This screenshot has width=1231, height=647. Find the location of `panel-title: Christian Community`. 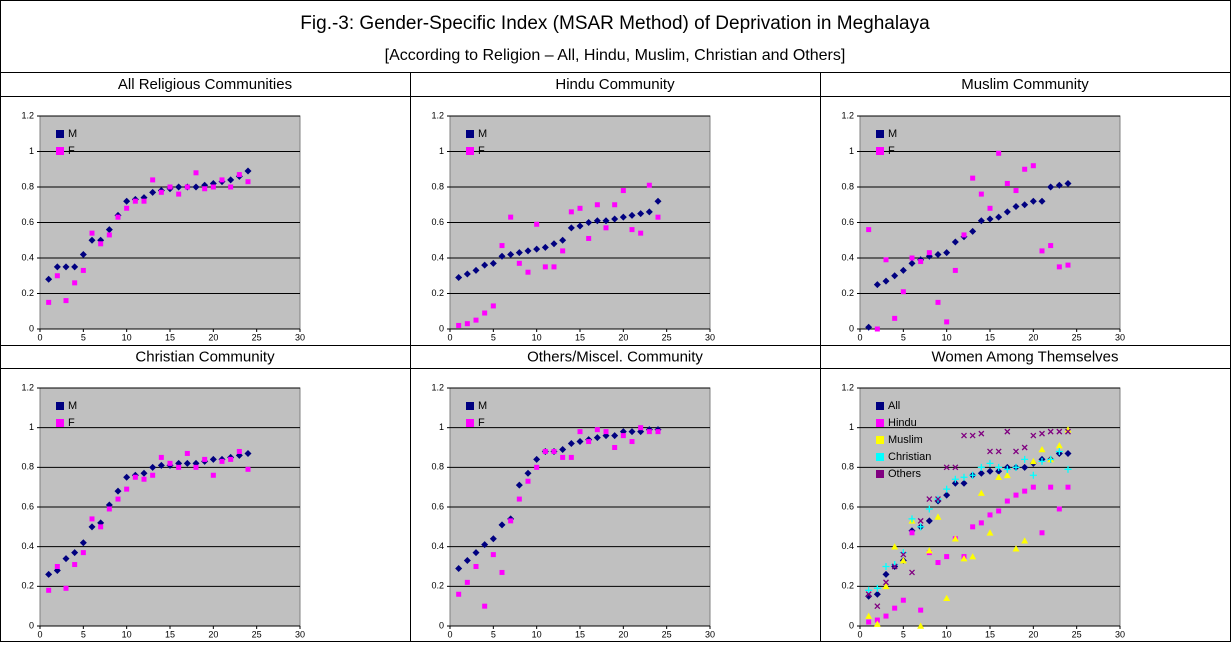

panel-title: Christian Community is located at coordinates (205, 356).